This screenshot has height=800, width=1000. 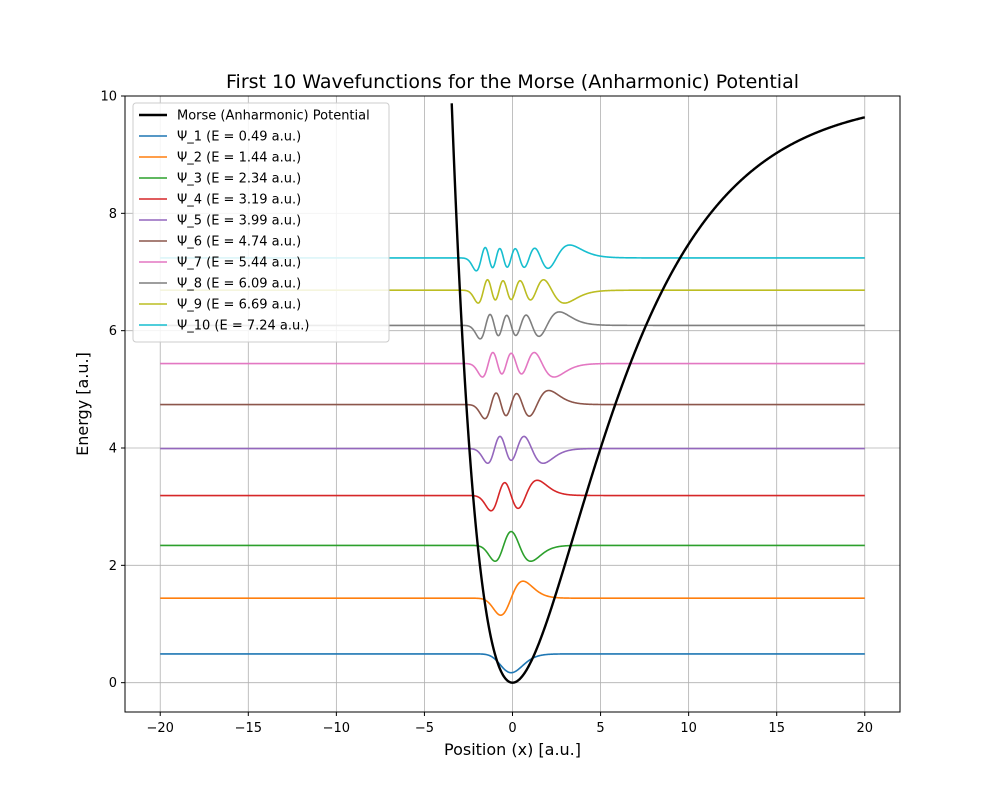 What do you see at coordinates (113, 331) in the screenshot?
I see `y-tick-label: 6` at bounding box center [113, 331].